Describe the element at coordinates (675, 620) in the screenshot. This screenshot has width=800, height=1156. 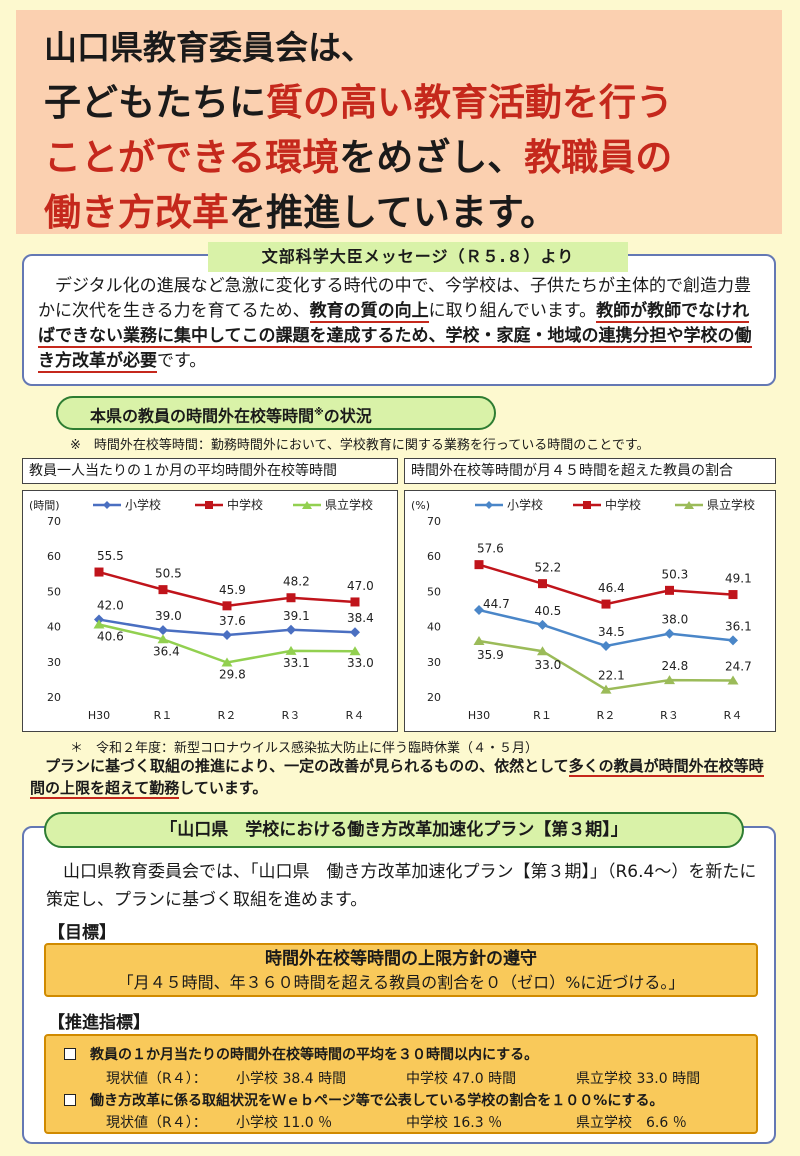
I see `data-label: 38.0` at that location.